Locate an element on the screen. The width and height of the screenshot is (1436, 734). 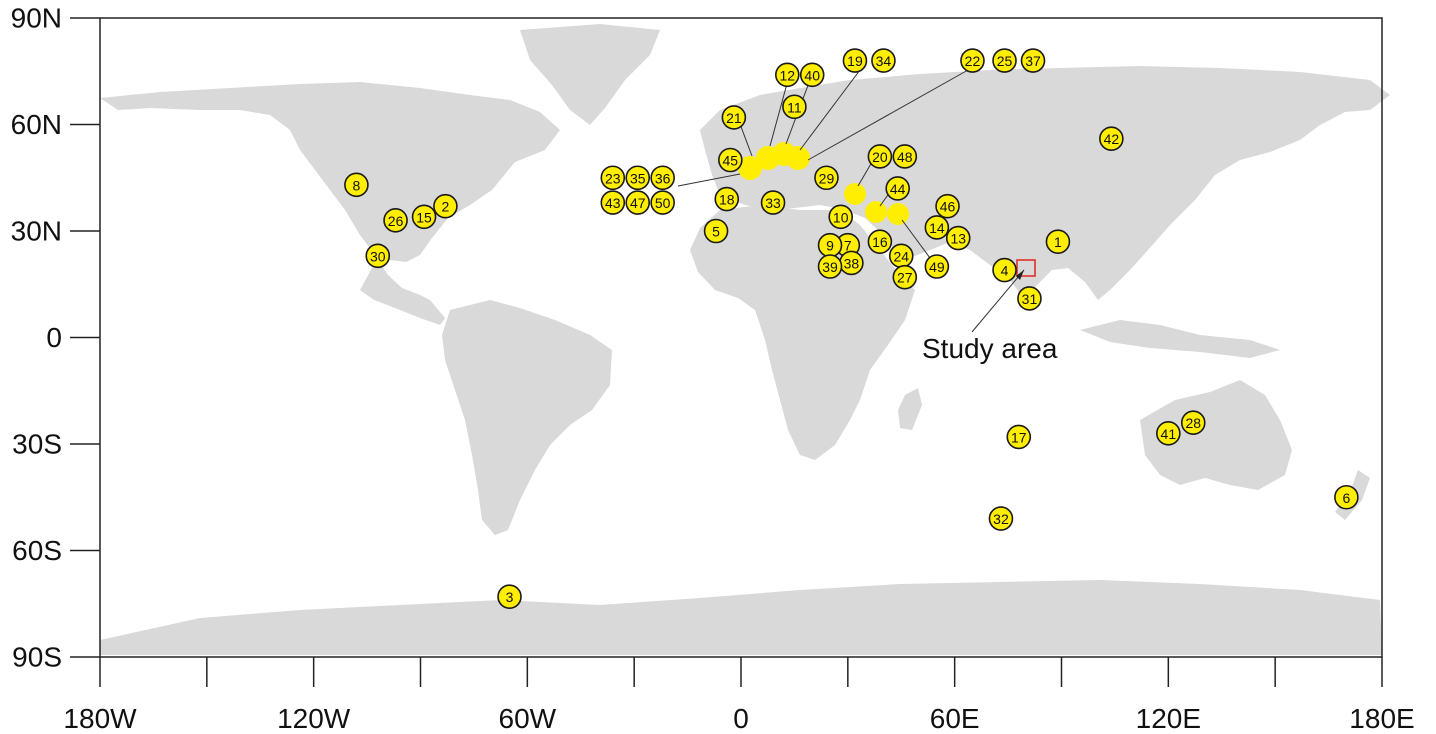
x-tick-label: 60E is located at coordinates (955, 718).